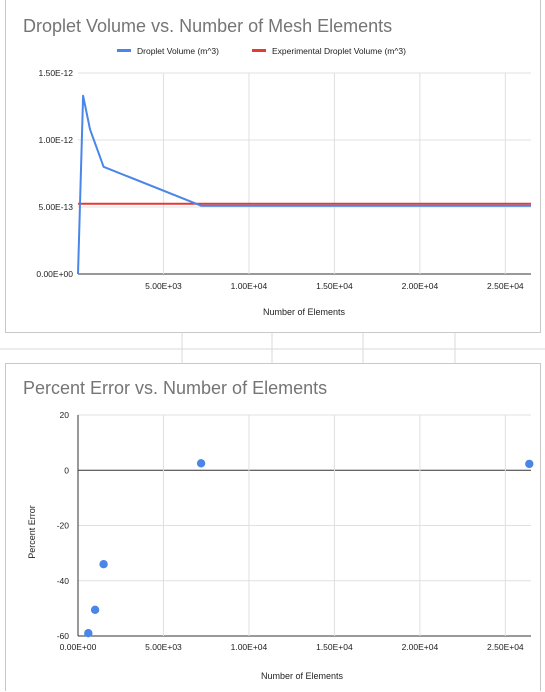 The height and width of the screenshot is (692, 545). I want to click on y-tick-label: -60, so click(63, 636).